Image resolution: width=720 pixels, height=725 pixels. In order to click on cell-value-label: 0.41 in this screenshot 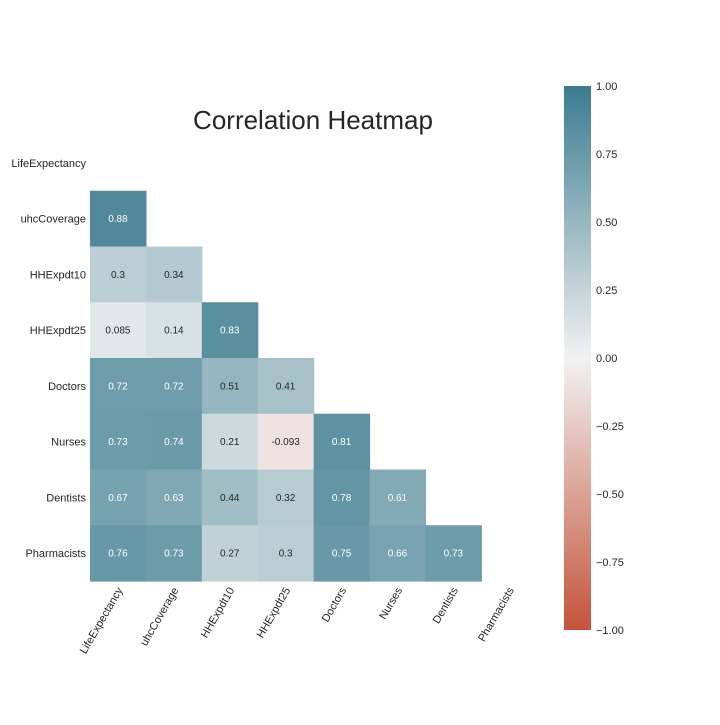, I will do `click(286, 386)`.